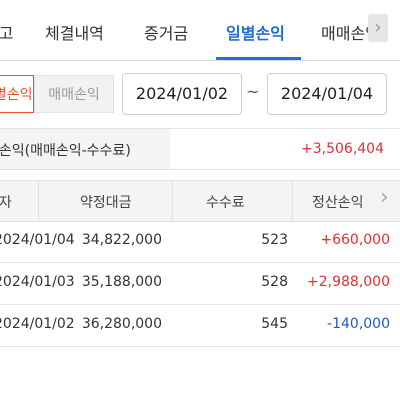  Describe the element at coordinates (6, 203) in the screenshot. I see `col-header-date: 일자` at that location.